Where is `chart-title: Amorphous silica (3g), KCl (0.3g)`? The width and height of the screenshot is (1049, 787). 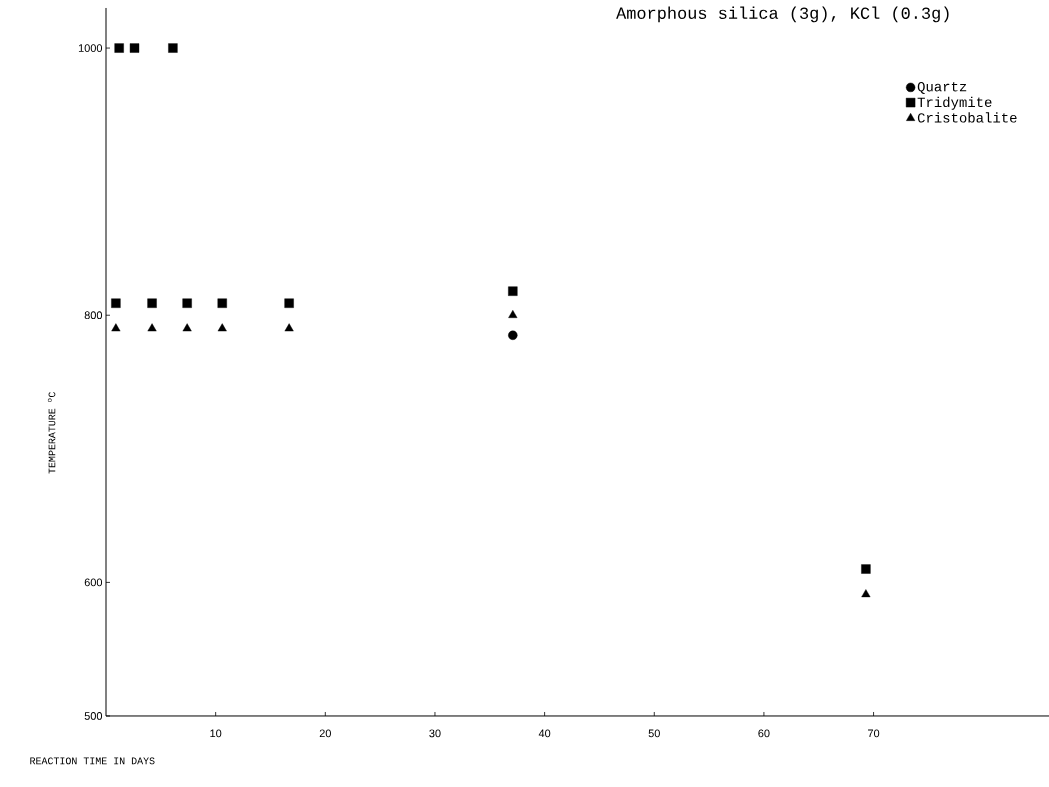
chart-title: Amorphous silica (3g), KCl (0.3g) is located at coordinates (782, 14).